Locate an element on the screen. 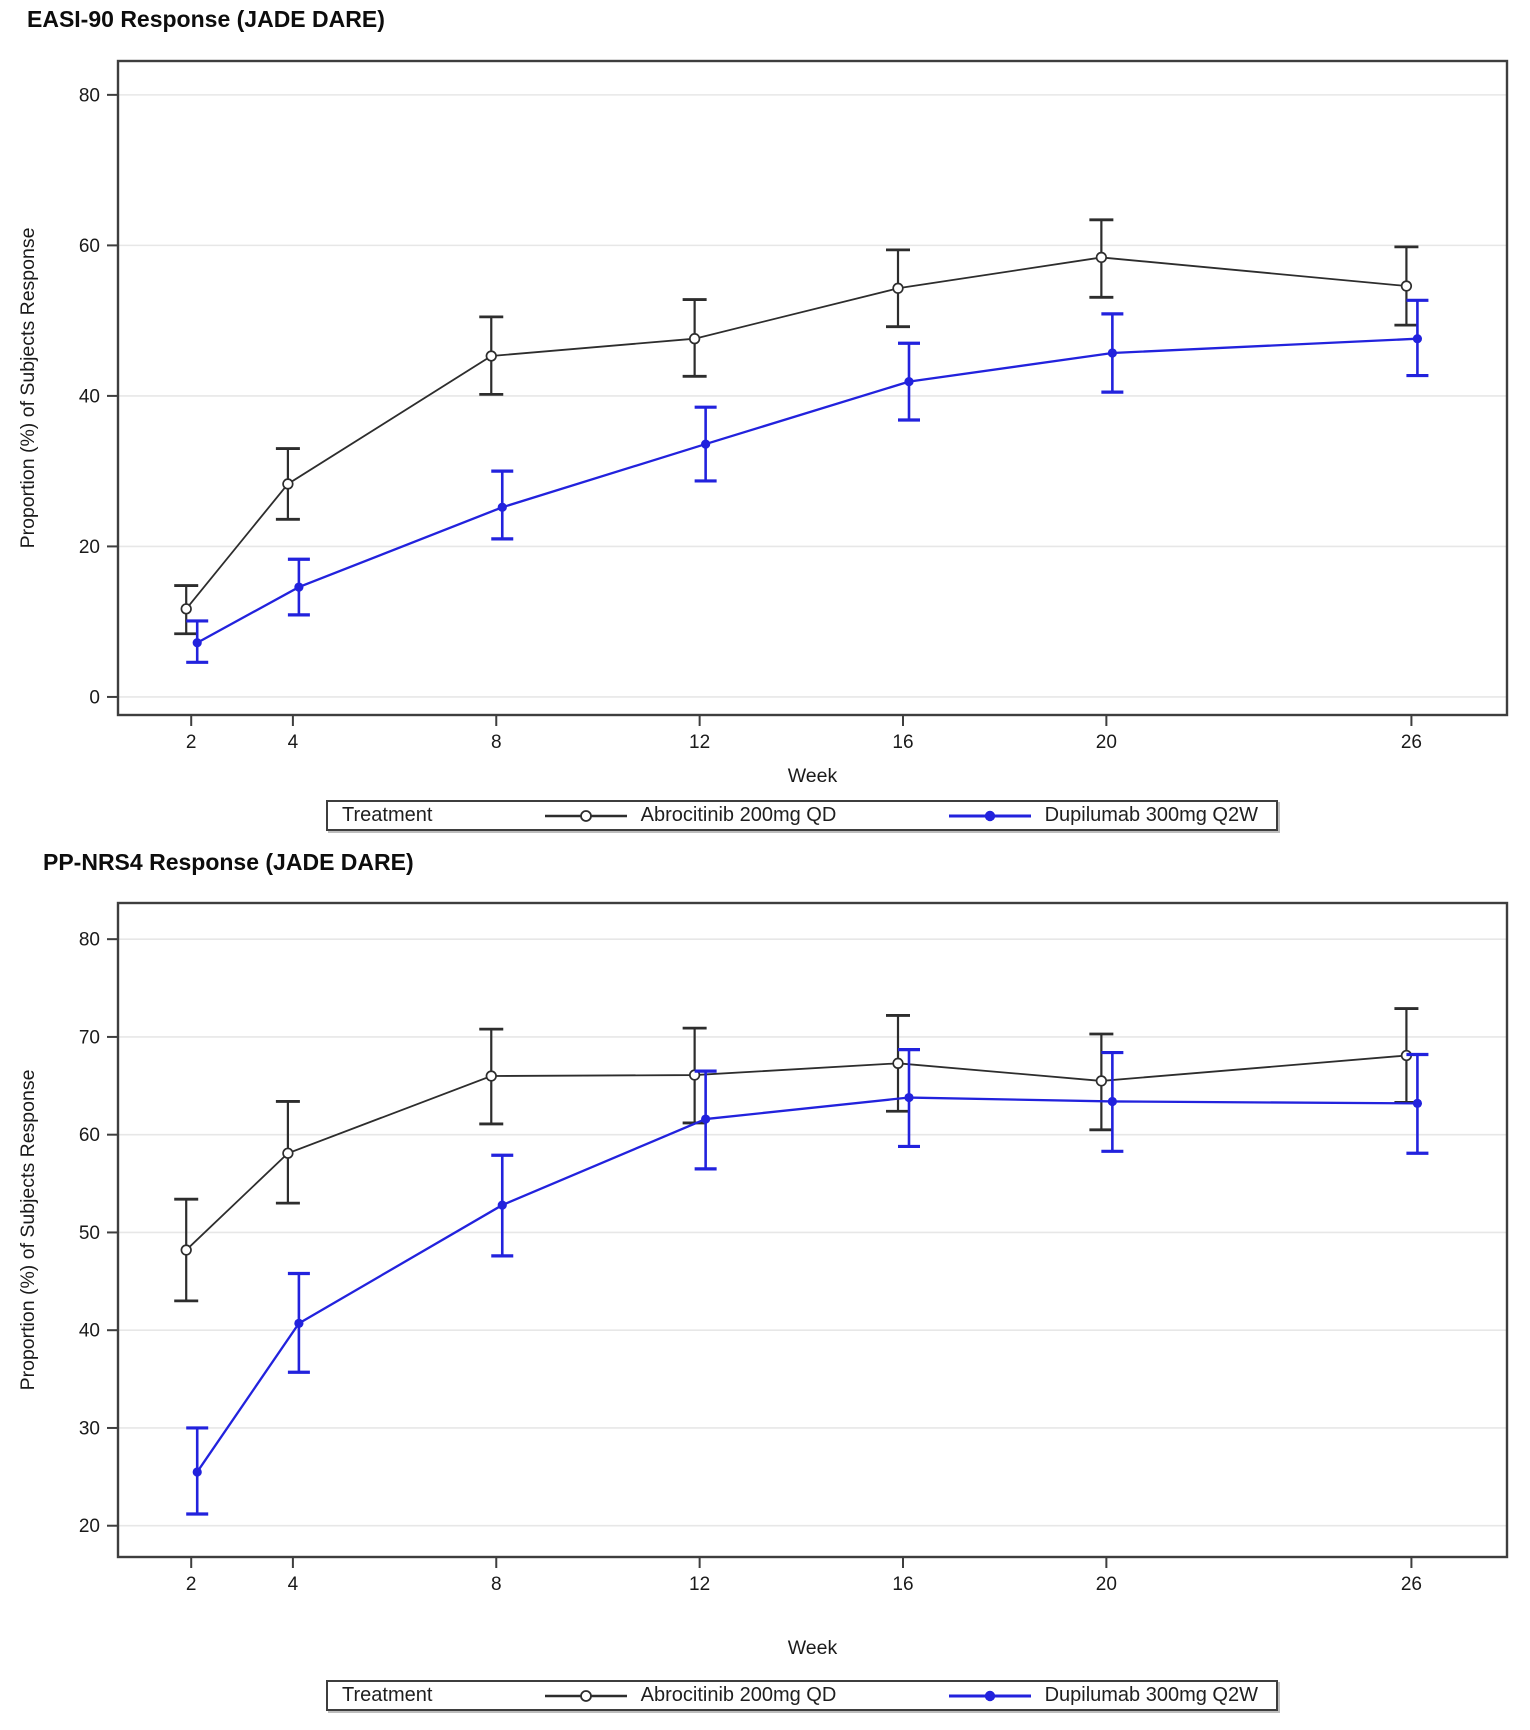  ppnrs4-chart-title: PP-NRS4 Response (JADE DARE) is located at coordinates (228, 862).